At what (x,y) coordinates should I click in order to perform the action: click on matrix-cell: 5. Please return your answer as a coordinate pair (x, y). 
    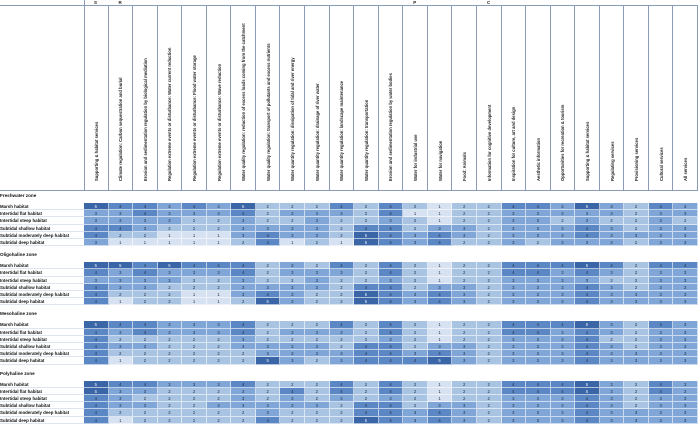
    Looking at the image, I should click on (170, 266).